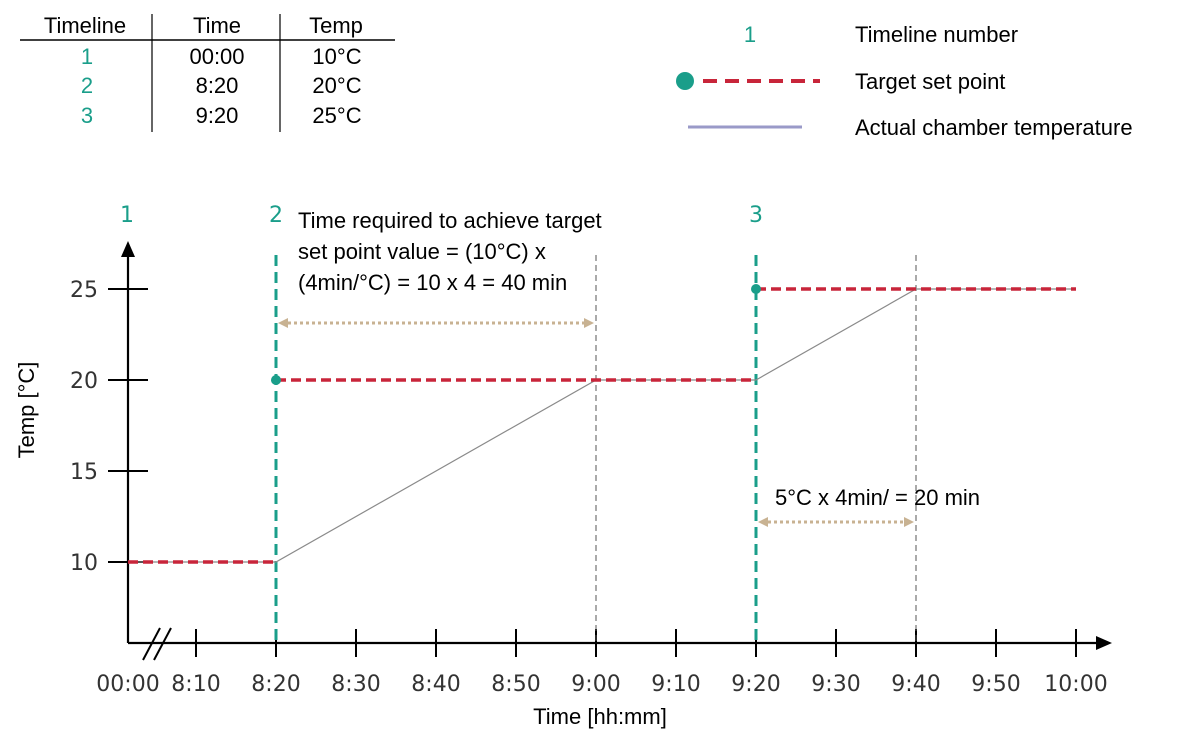 This screenshot has height=732, width=1196. What do you see at coordinates (87, 85) in the screenshot?
I see `table-row-timeline: 2` at bounding box center [87, 85].